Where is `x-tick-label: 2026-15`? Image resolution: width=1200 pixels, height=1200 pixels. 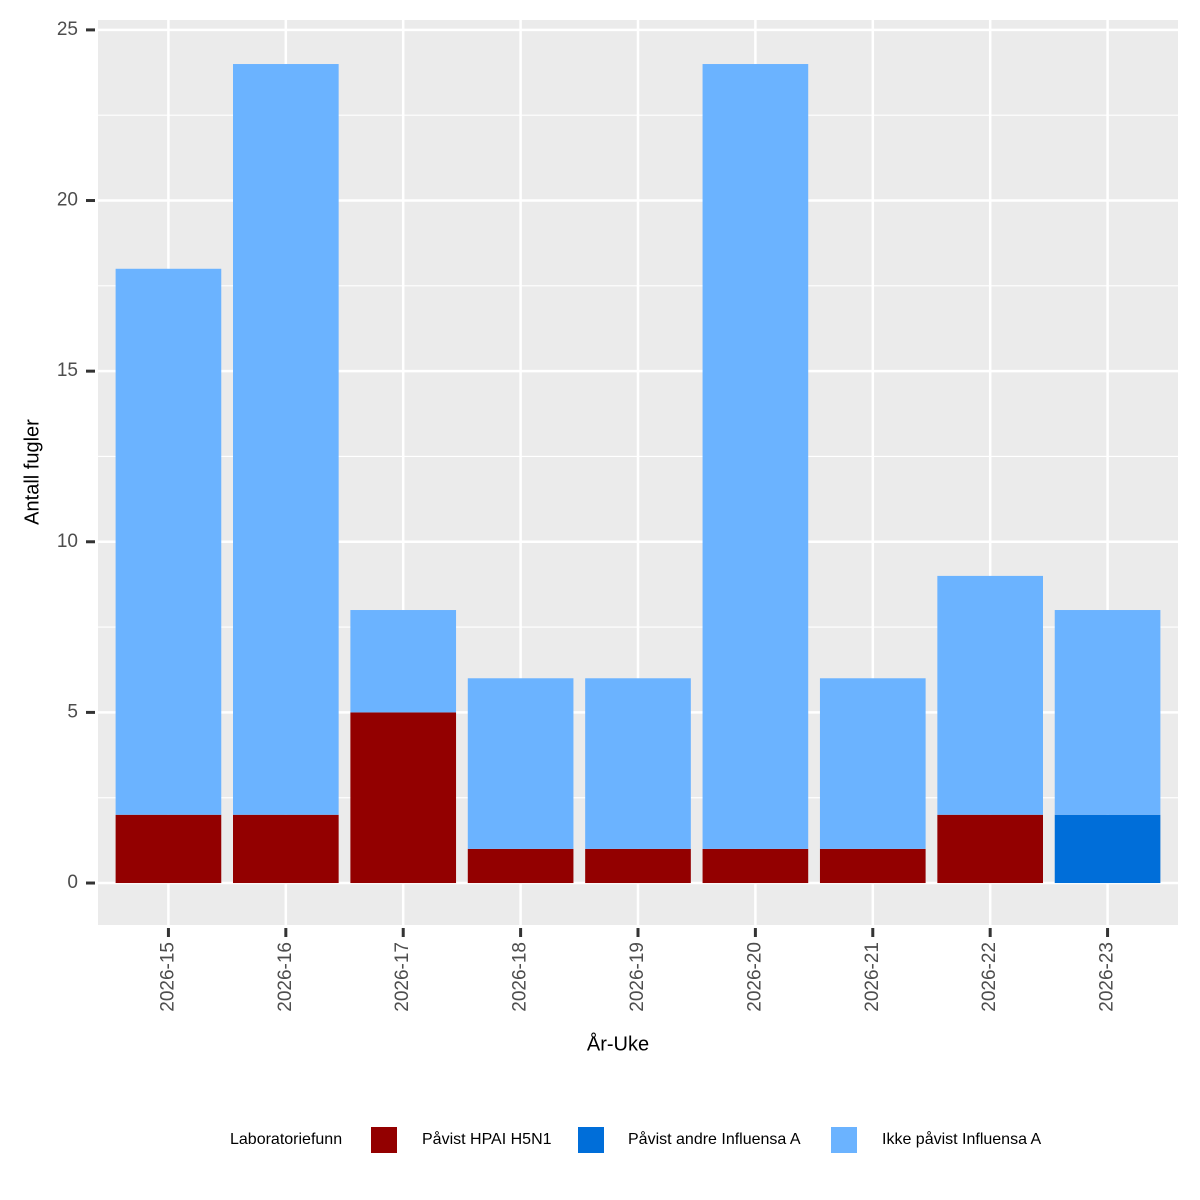 x-tick-label: 2026-15 is located at coordinates (167, 977).